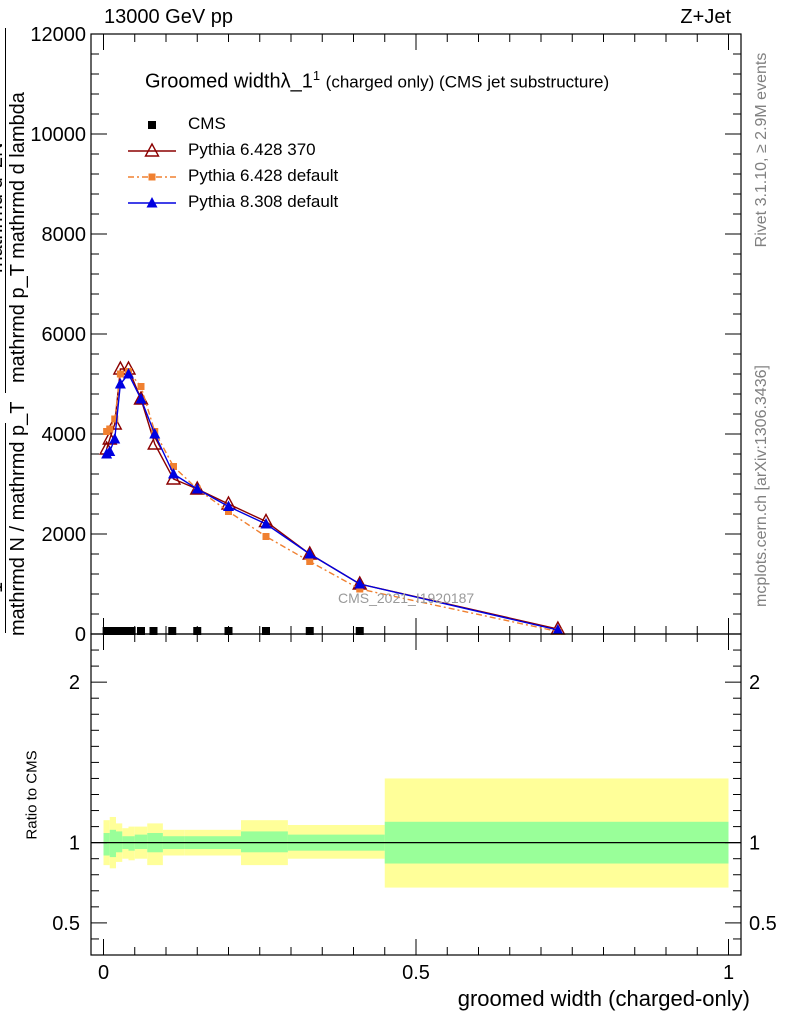 Image resolution: width=786 pixels, height=1024 pixels. Describe the element at coordinates (763, 924) in the screenshot. I see `ratio-y-tick-label-right: 0.5` at that location.